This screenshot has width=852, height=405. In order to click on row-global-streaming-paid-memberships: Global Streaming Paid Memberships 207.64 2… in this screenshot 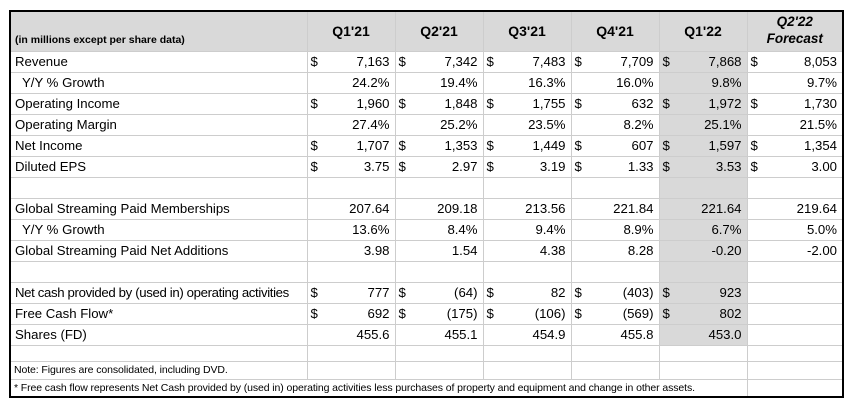, I will do `click(426, 208)`.